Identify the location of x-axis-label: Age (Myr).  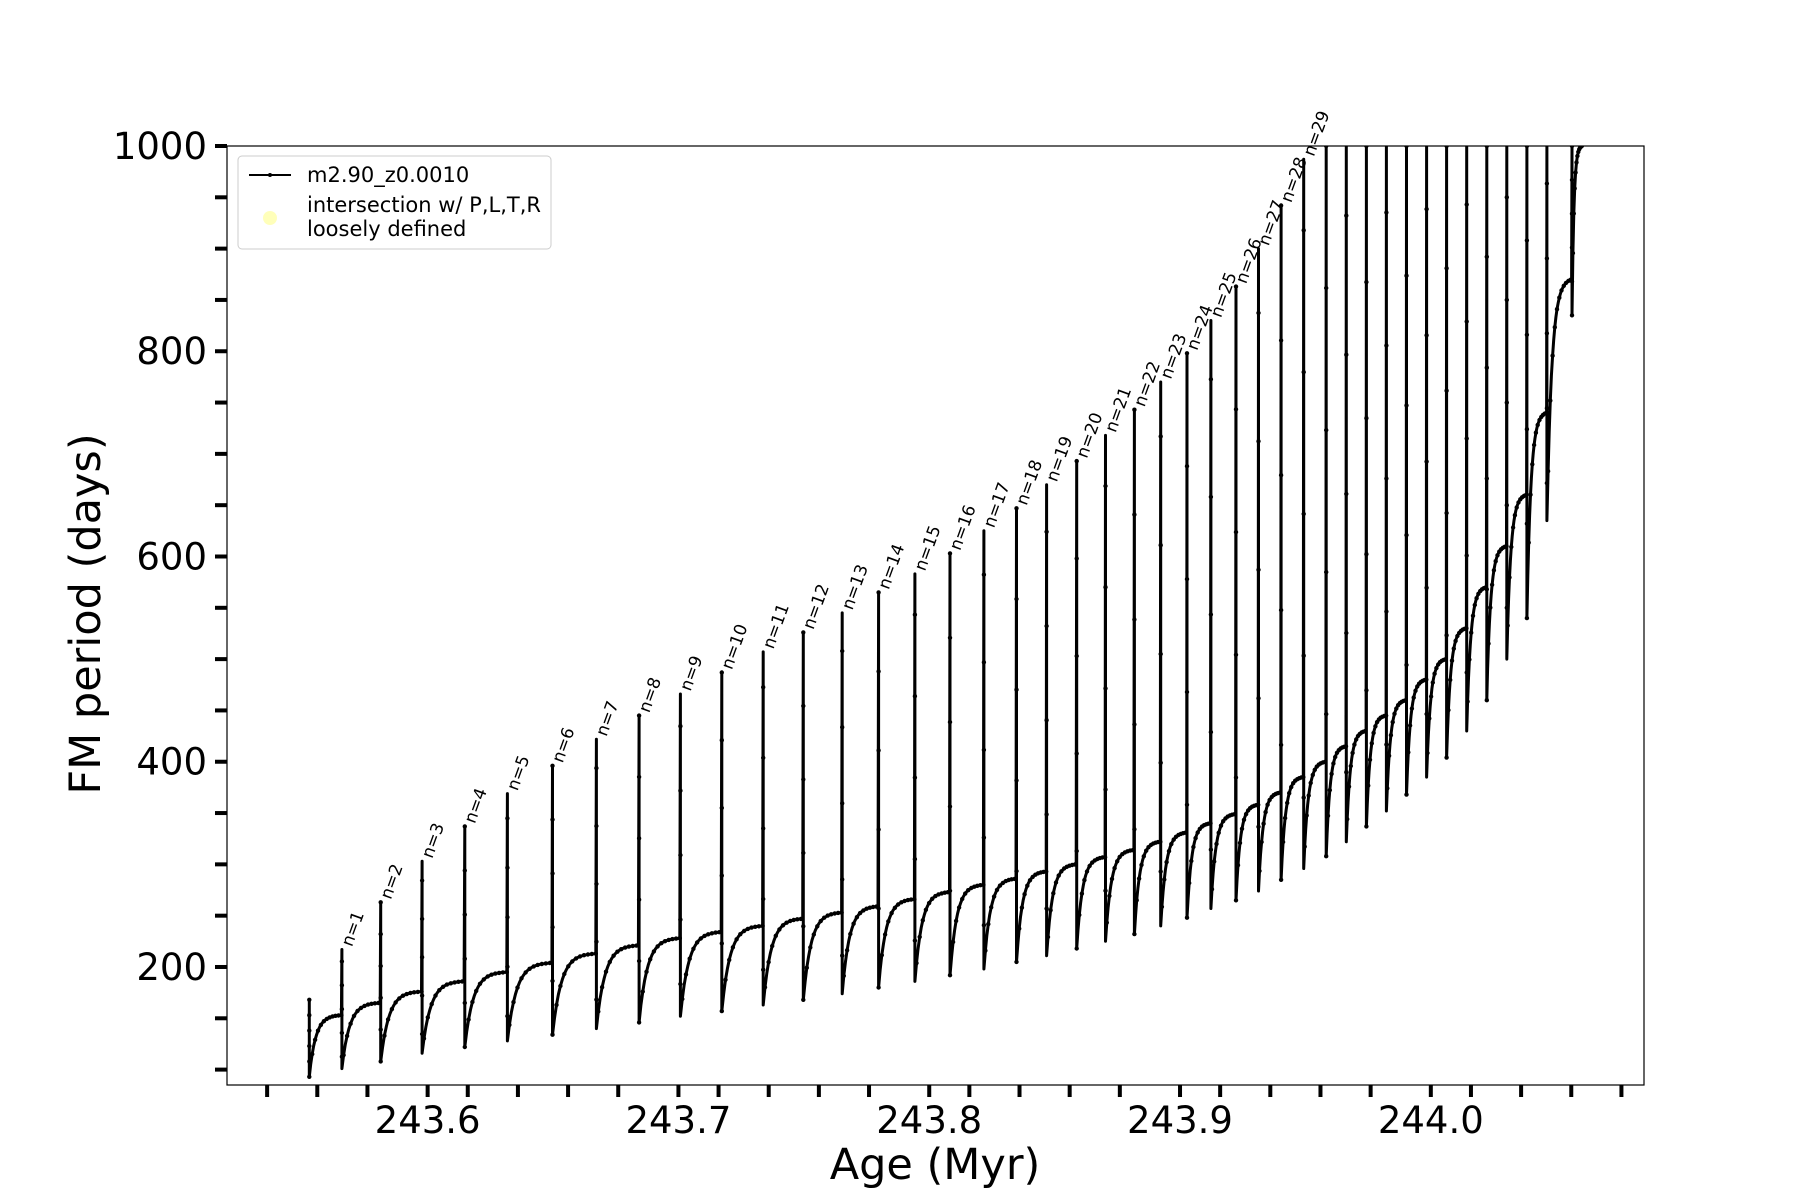
(935, 1165).